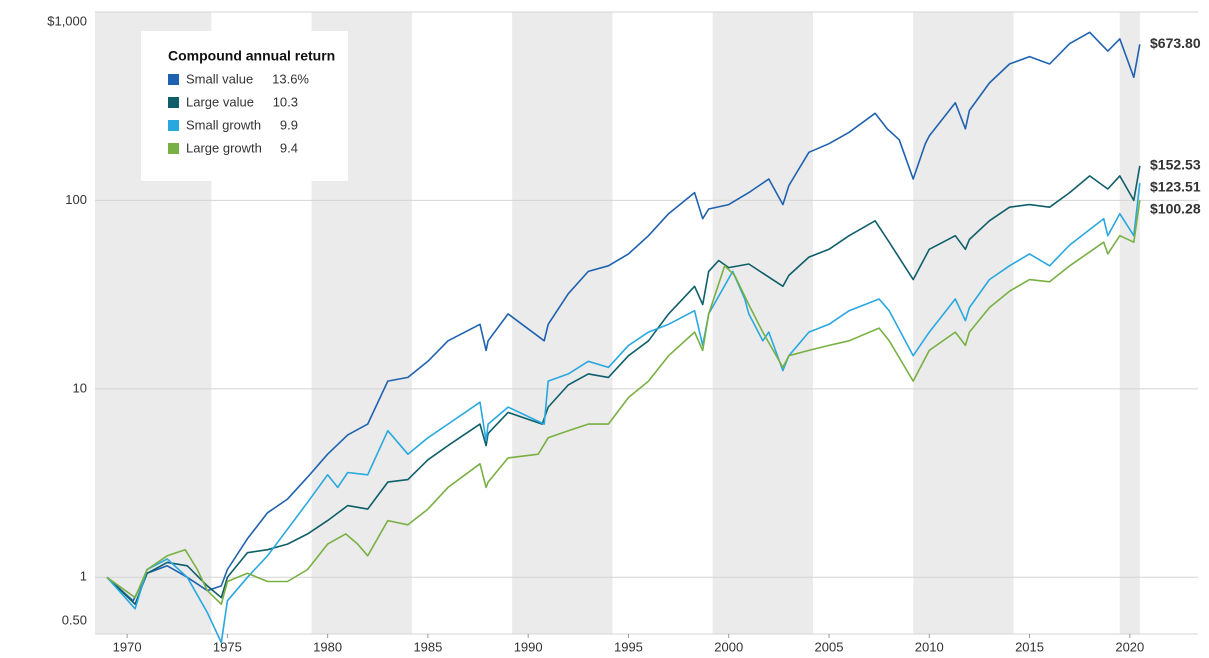 This screenshot has width=1209, height=658. I want to click on x-tick-label: 1980, so click(327, 646).